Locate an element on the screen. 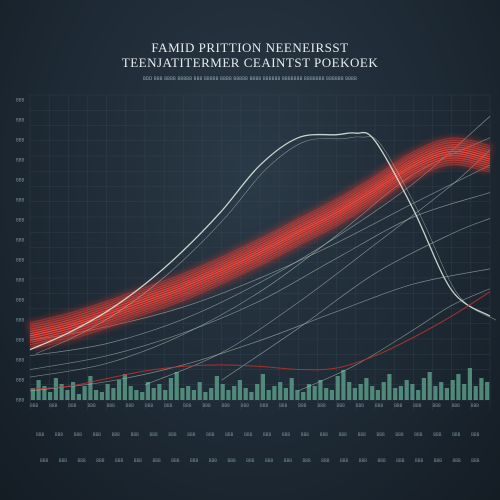 This screenshot has height=500, width=500. chart-subtitle: TEENJATITERMER CEAINTST POEKOEK is located at coordinates (250, 62).